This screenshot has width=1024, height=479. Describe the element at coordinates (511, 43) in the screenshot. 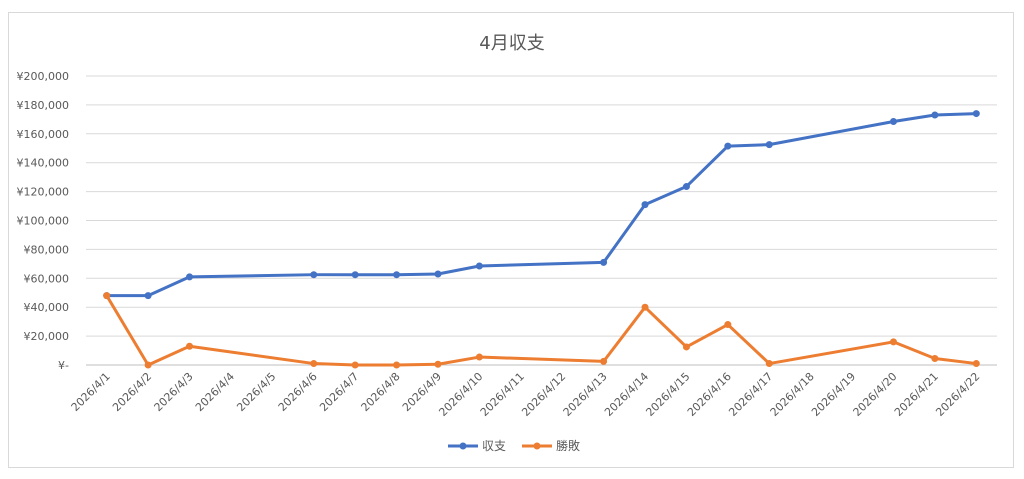

I see `chart-title: 4月収支` at that location.